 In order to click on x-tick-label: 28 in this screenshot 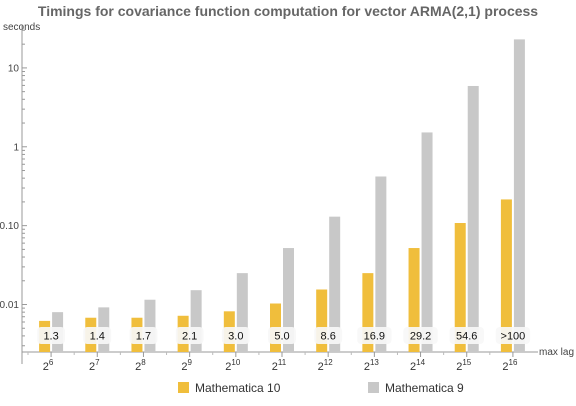, I will do `click(140, 365)`.